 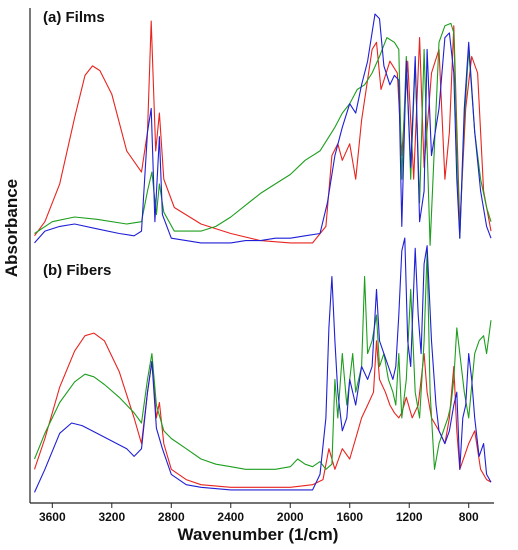 I want to click on x-tick-label: 1200, so click(x=409, y=517).